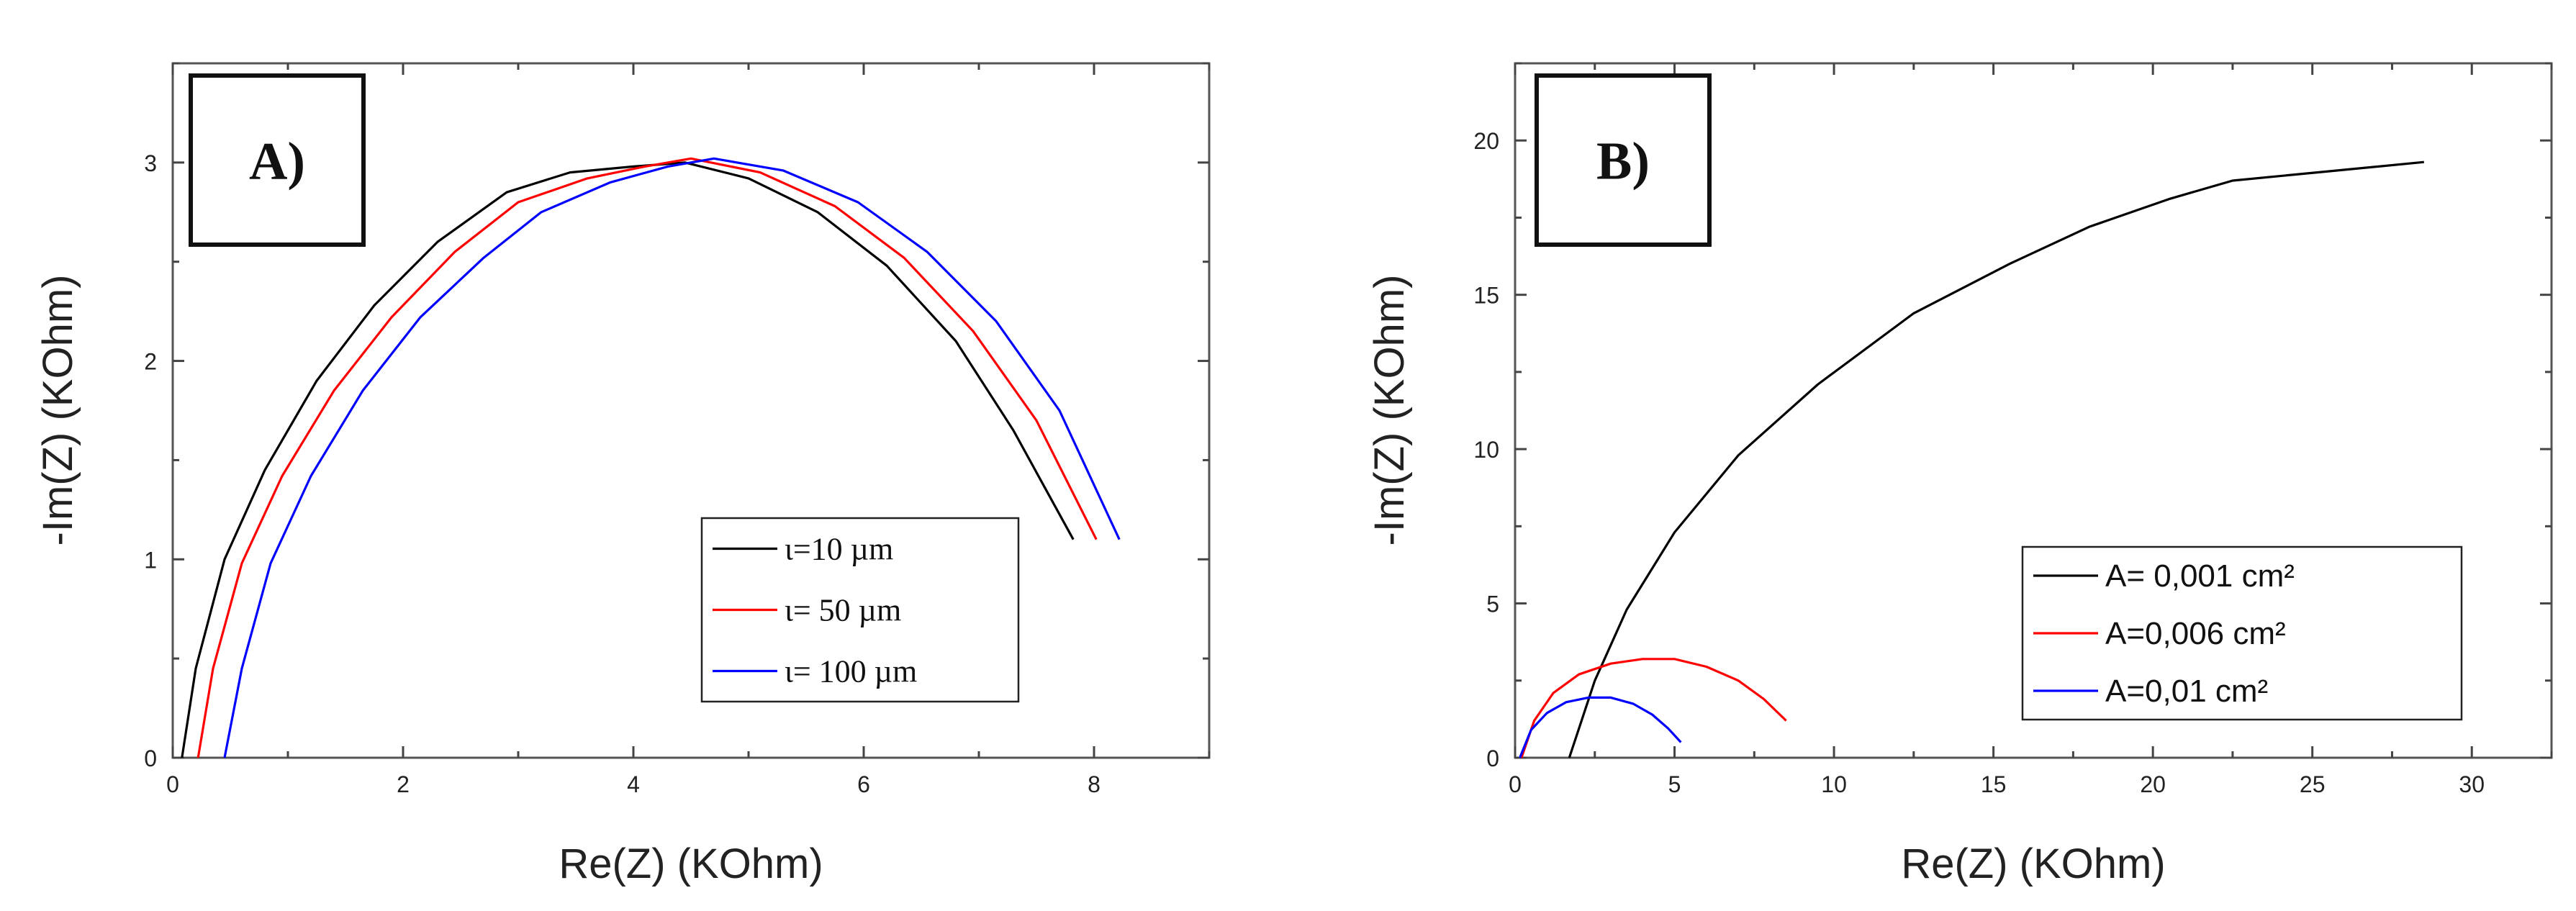 This screenshot has height=911, width=2576. I want to click on legend-label: A=0,01 cm², so click(2186, 691).